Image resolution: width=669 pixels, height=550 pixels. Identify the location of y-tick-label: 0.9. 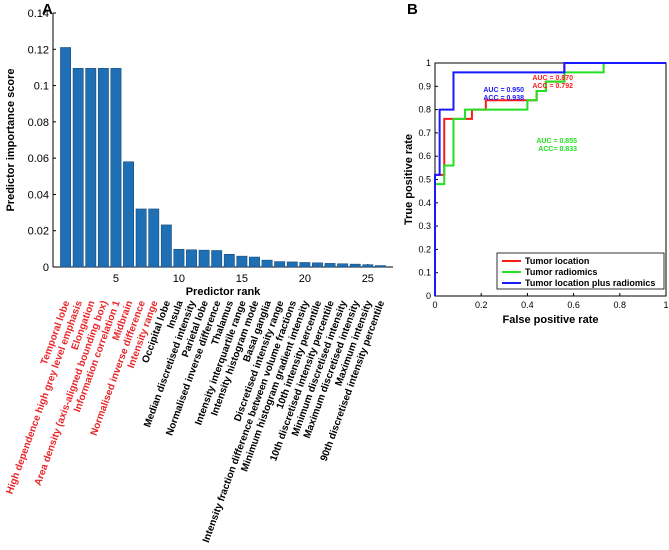
(424, 86).